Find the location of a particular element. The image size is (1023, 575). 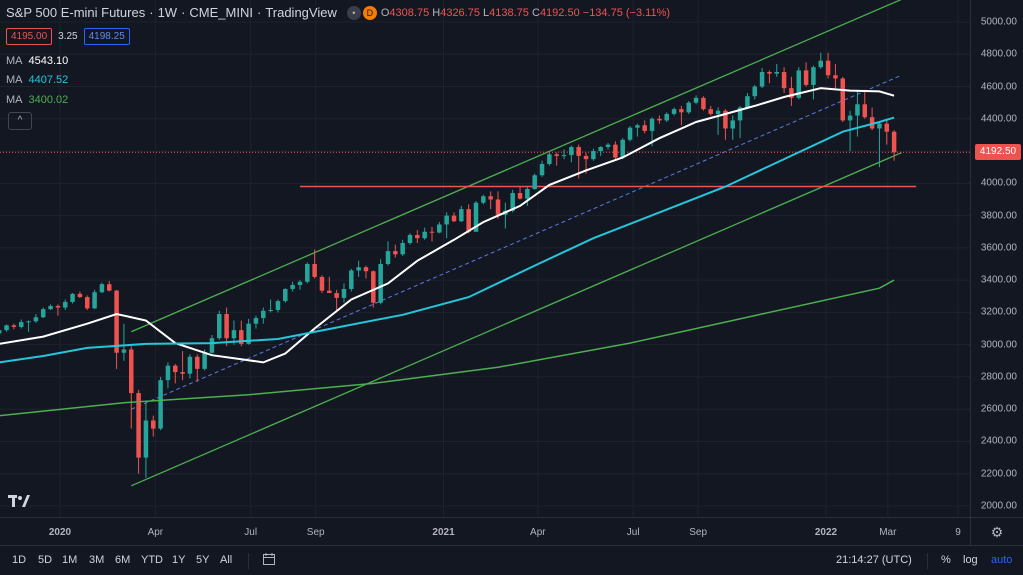

sell-price-button: 4195.00 is located at coordinates (29, 36).